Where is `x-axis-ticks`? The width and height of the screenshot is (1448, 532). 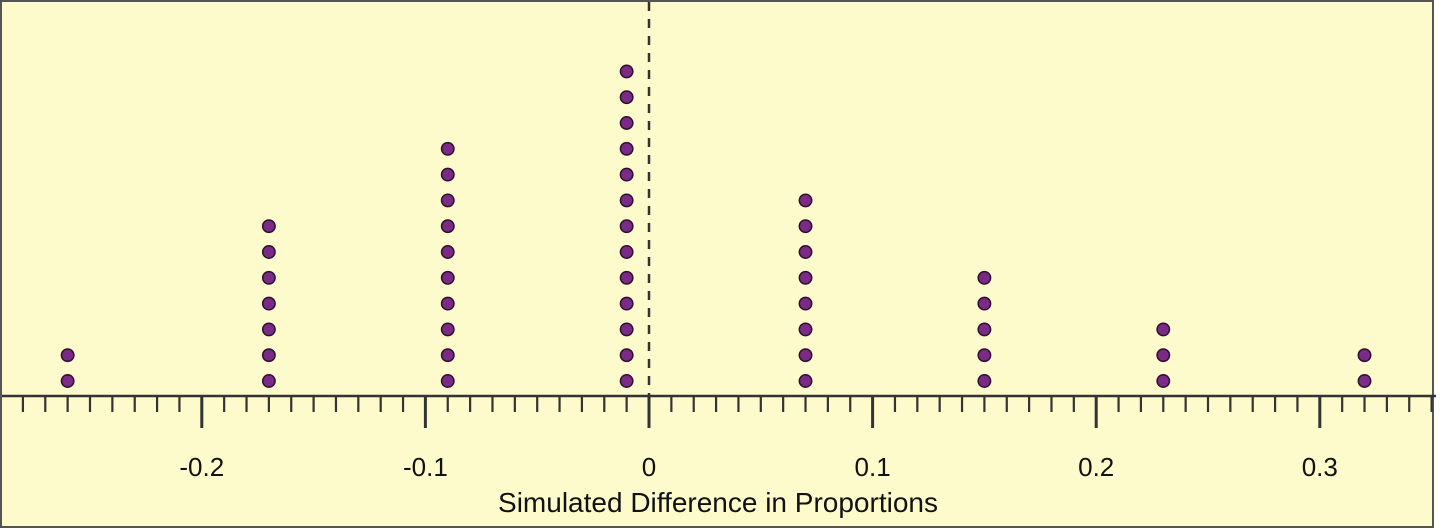 x-axis-ticks is located at coordinates (727, 412).